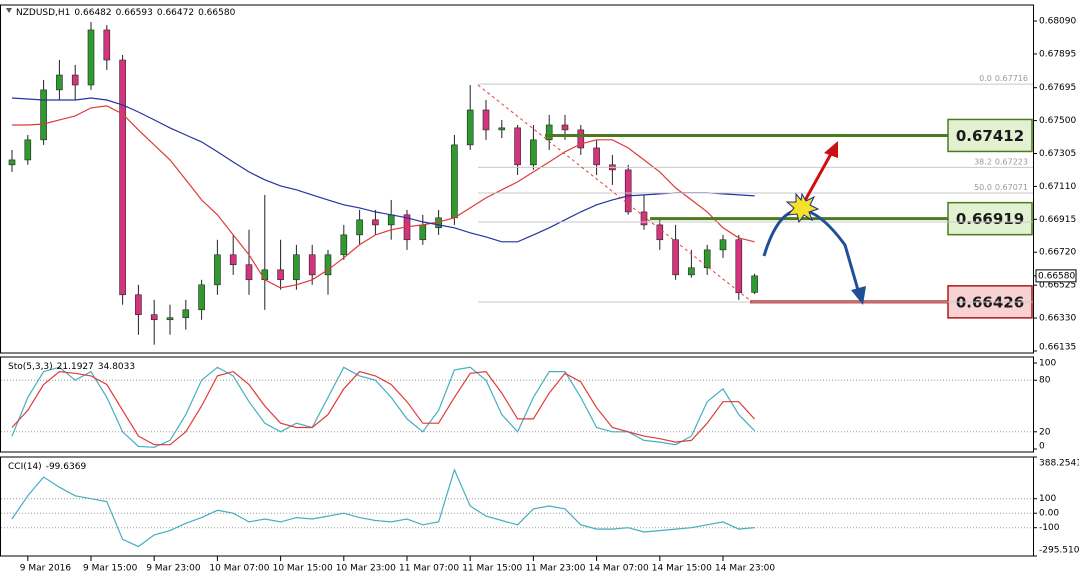  What do you see at coordinates (983, 187) in the screenshot?
I see `fib-percent: 50.0` at bounding box center [983, 187].